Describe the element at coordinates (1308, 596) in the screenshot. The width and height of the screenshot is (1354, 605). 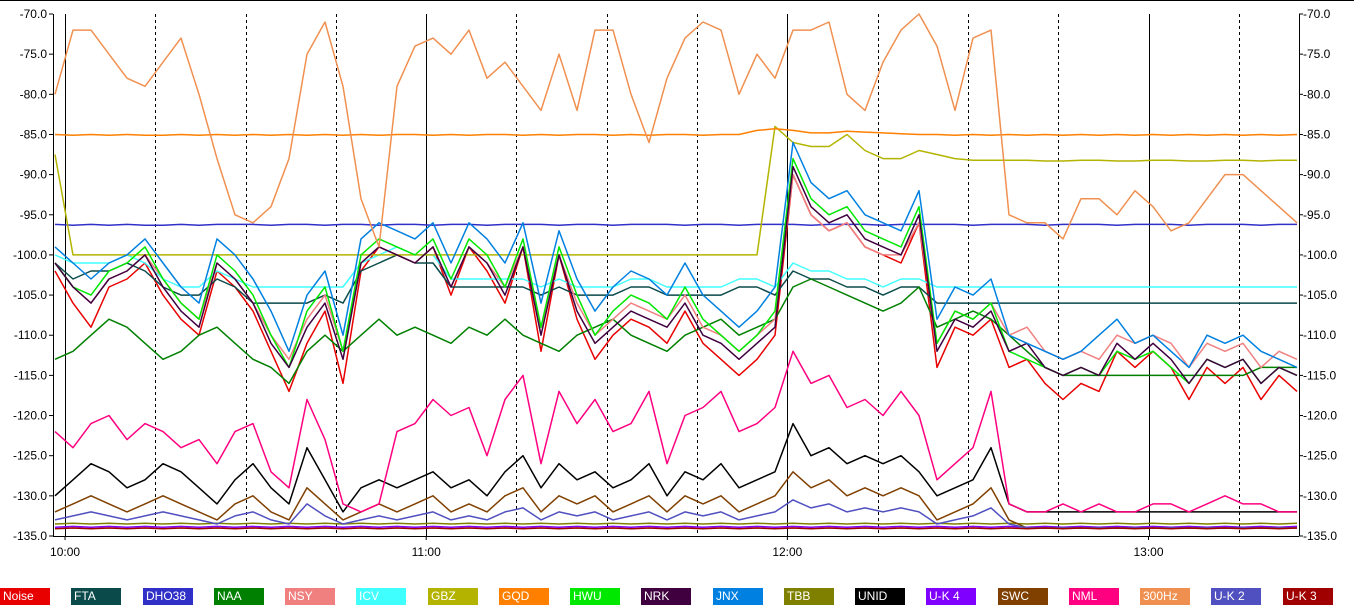
I see `legend-item-u-k-3: U-K 3` at that location.